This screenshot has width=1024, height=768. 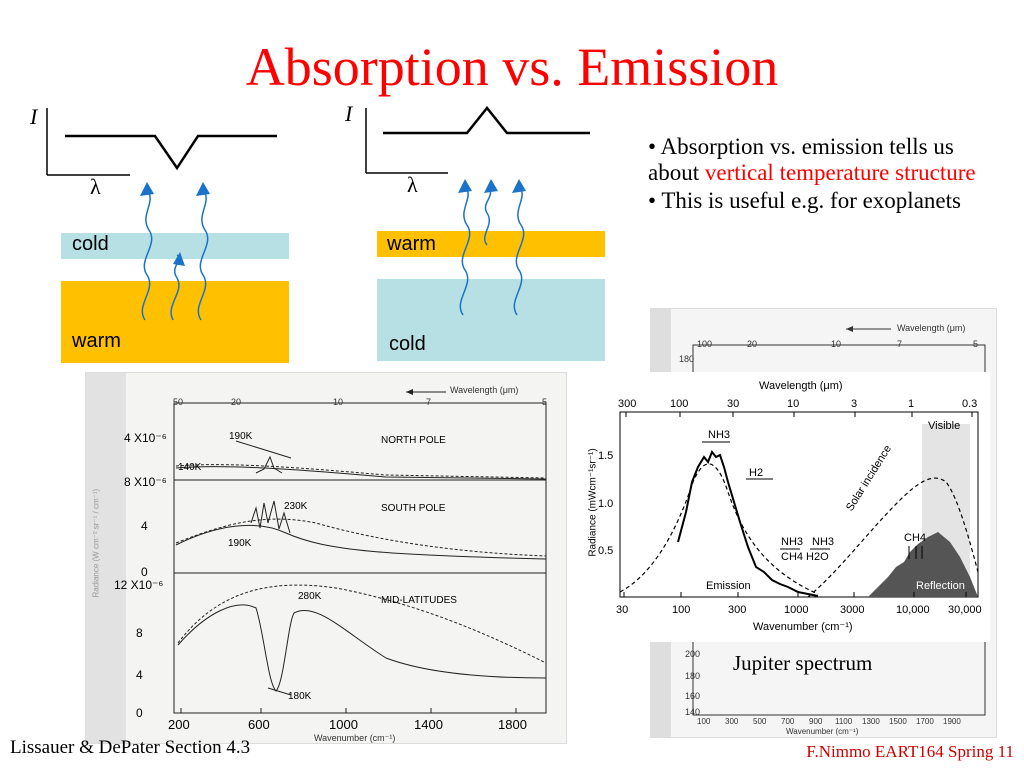 What do you see at coordinates (693, 696) in the screenshot?
I see `background-y-tick: 160` at bounding box center [693, 696].